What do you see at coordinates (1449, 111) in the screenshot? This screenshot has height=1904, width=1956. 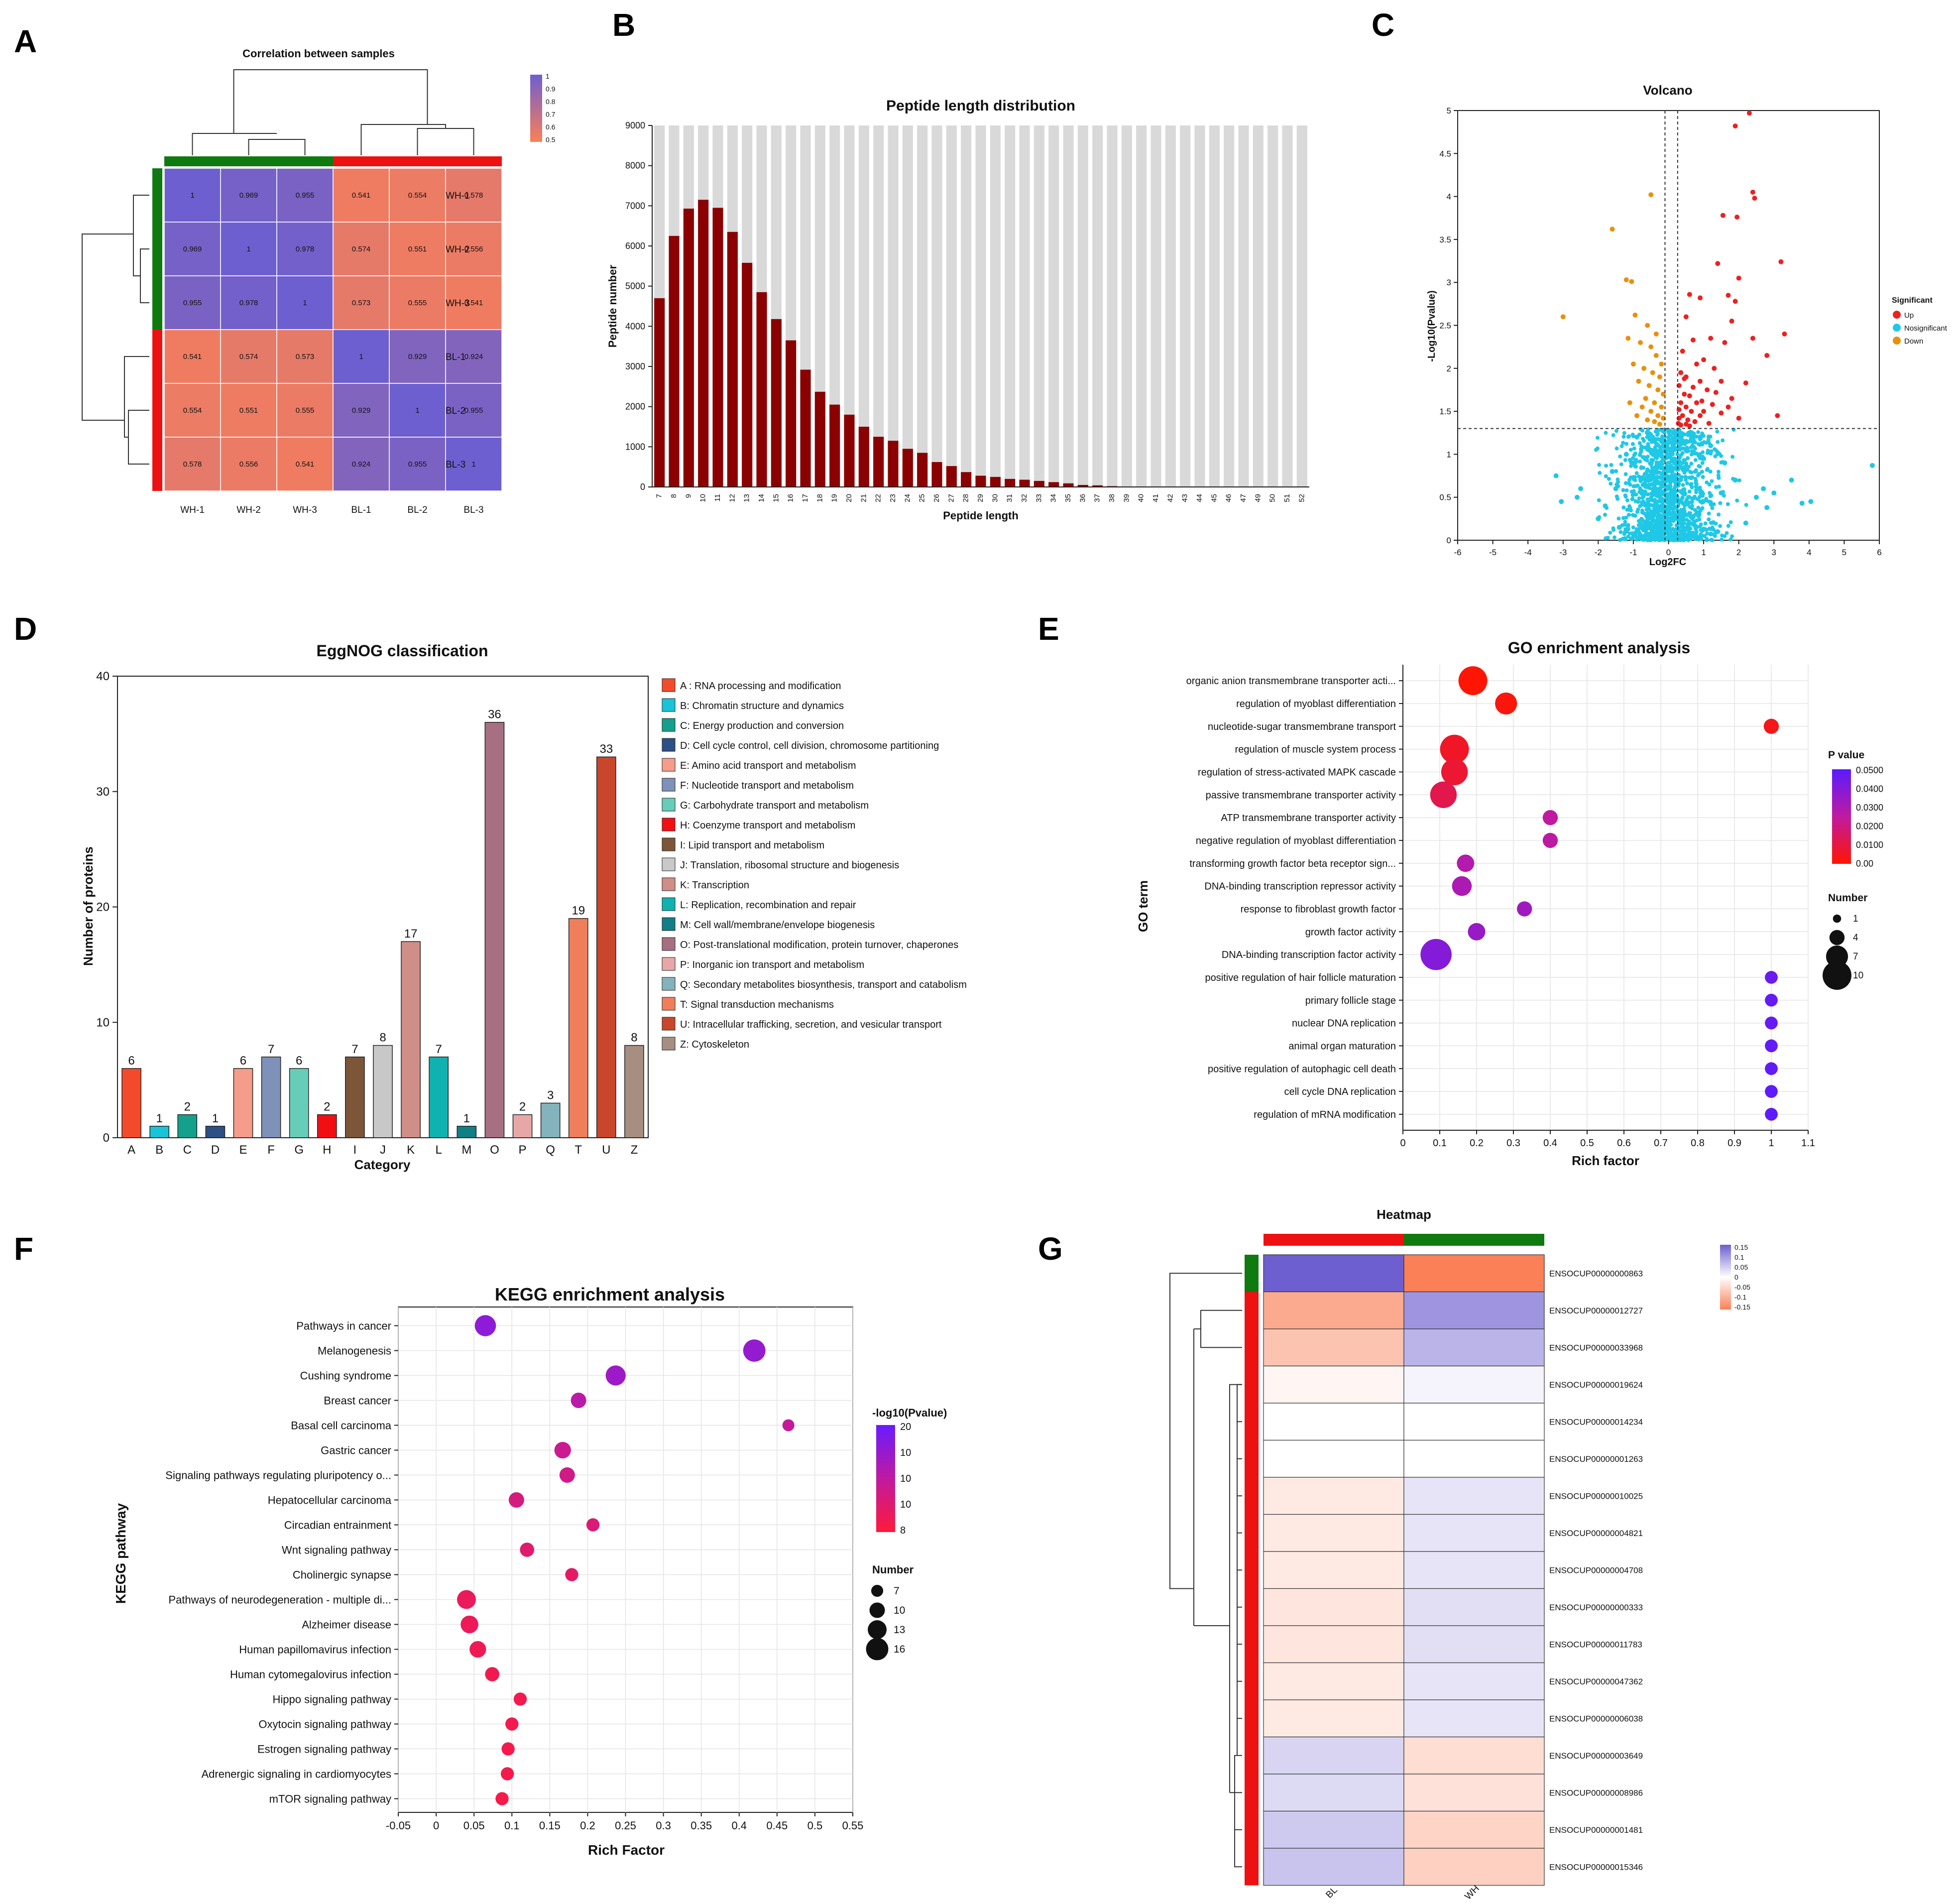 I see `y-tick-label: 5` at bounding box center [1449, 111].